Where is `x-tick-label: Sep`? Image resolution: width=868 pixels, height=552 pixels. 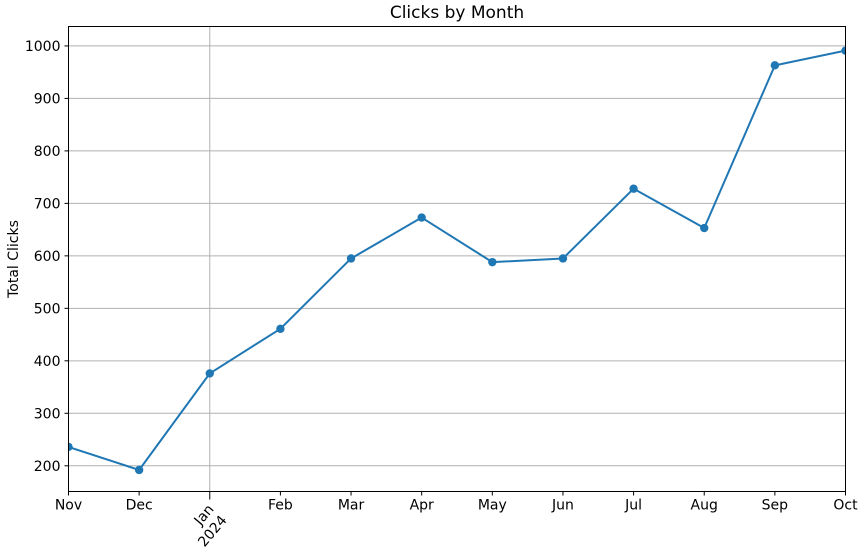
x-tick-label: Sep is located at coordinates (775, 506).